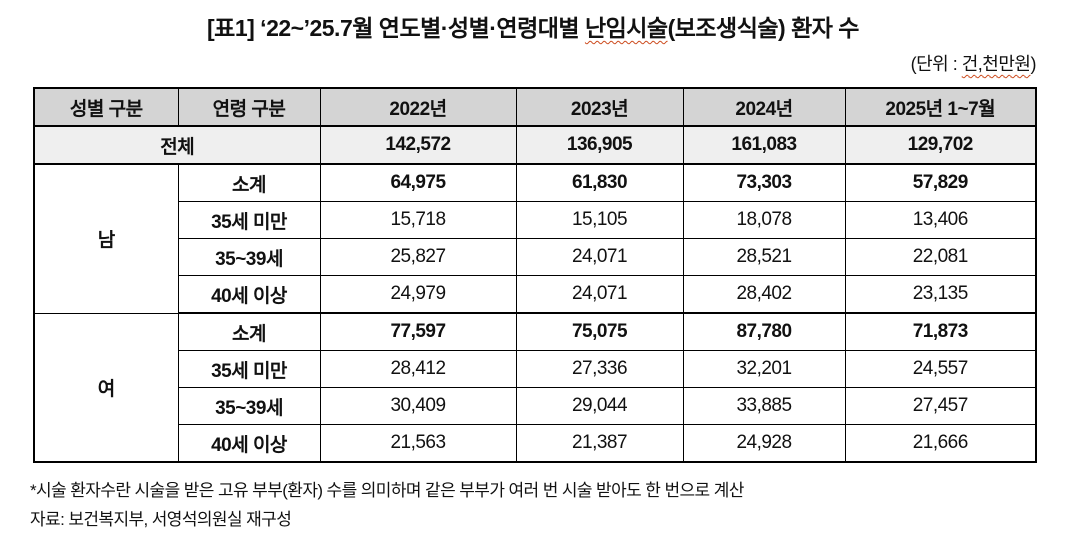 Image resolution: width=1066 pixels, height=534 pixels. Describe the element at coordinates (940, 107) in the screenshot. I see `header-2025: 2025년 1~7월` at that location.